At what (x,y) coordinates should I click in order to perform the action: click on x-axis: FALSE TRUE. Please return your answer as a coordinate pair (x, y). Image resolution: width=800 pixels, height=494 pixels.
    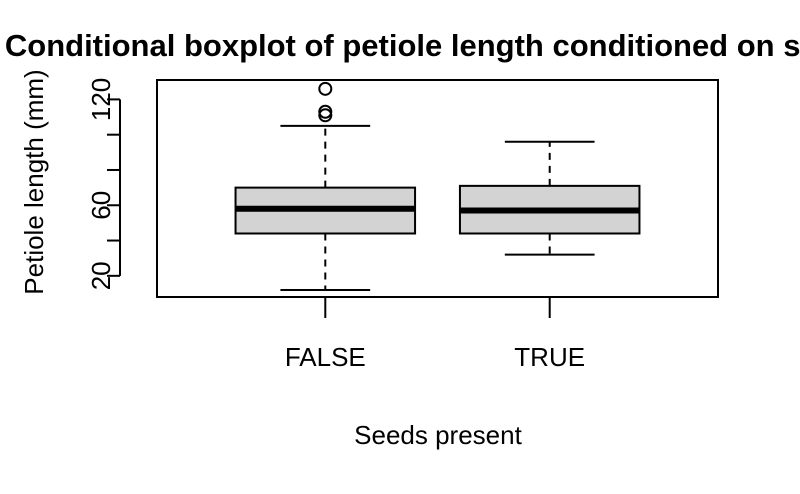
    Looking at the image, I should click on (435, 334).